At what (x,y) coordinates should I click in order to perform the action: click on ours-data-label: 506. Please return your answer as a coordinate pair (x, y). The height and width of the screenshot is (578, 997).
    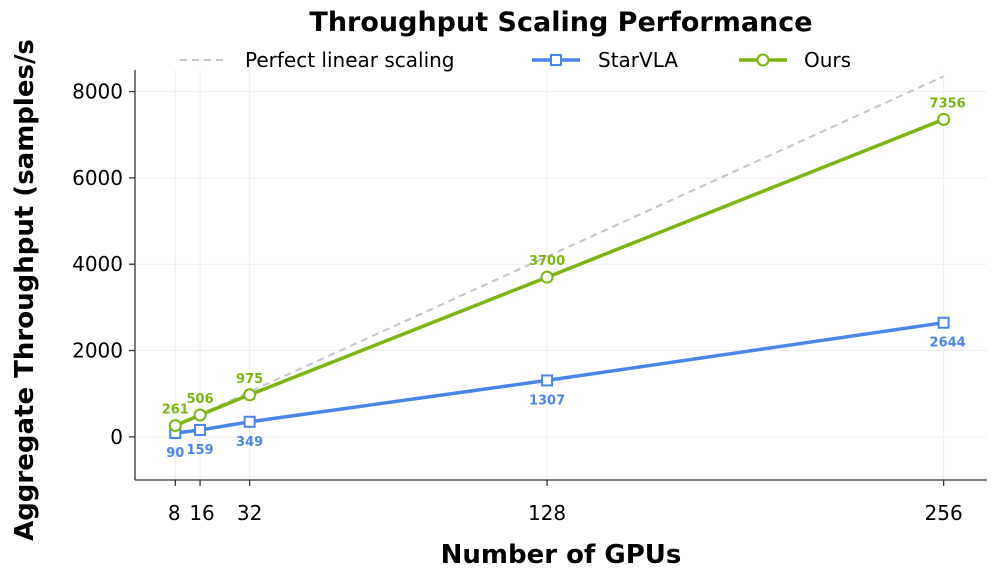
    Looking at the image, I should click on (199, 399).